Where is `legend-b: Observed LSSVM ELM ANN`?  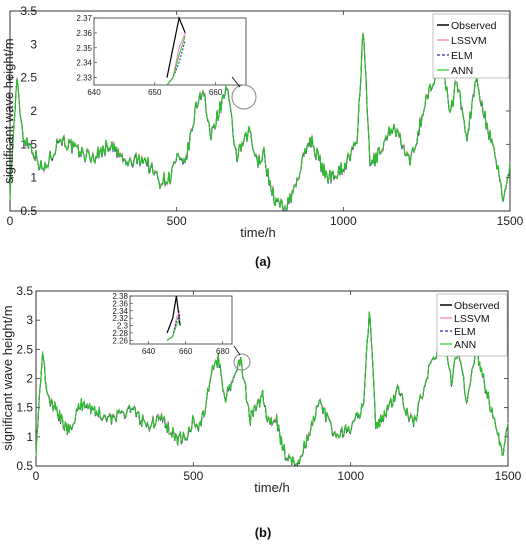 legend-b: Observed LSSVM ELM ANN is located at coordinates (472, 325).